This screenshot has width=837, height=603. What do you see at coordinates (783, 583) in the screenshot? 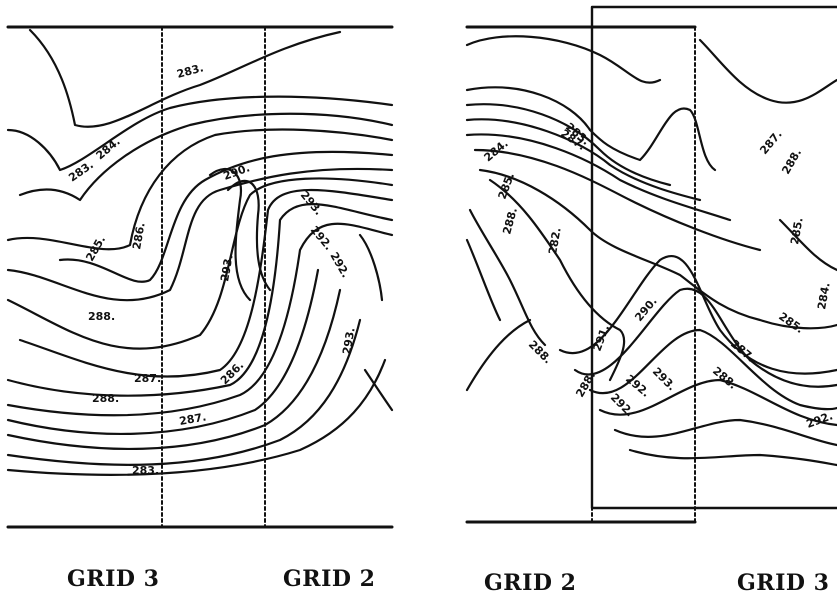
I see `right-panel-label-grid3: GRID 3` at bounding box center [783, 583].